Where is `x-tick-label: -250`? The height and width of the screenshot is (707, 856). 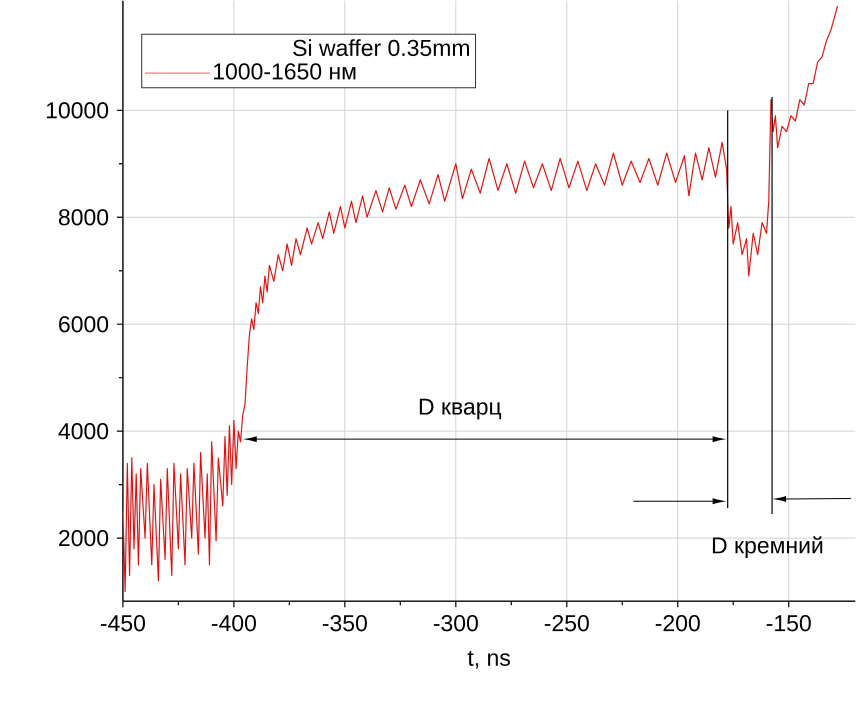 x-tick-label: -250 is located at coordinates (566, 623).